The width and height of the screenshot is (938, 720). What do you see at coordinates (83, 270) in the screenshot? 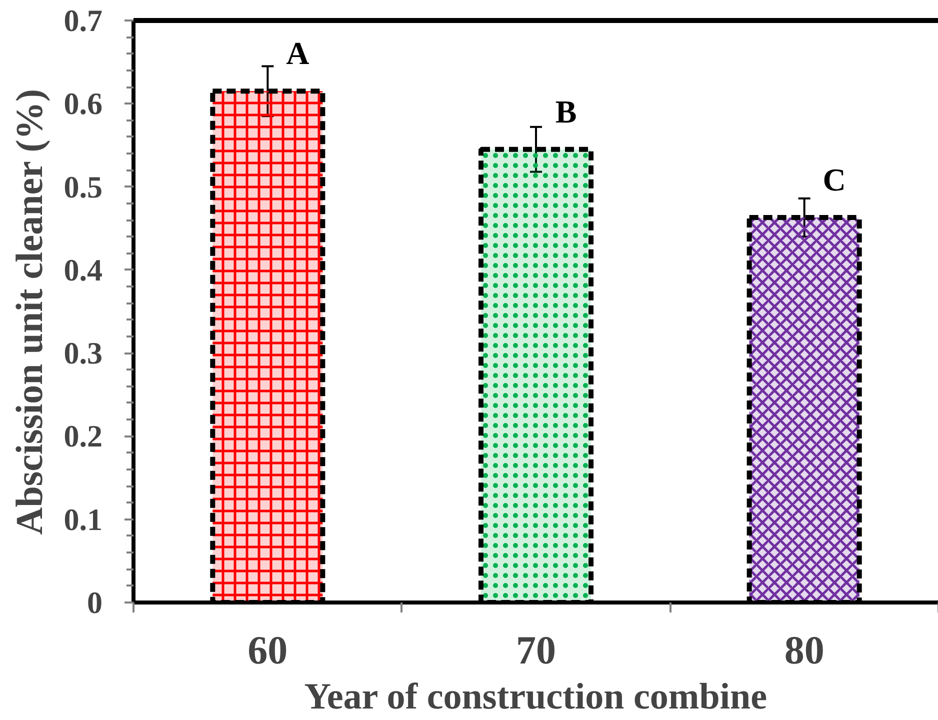
I see `y-tick-label: 0.4` at bounding box center [83, 270].